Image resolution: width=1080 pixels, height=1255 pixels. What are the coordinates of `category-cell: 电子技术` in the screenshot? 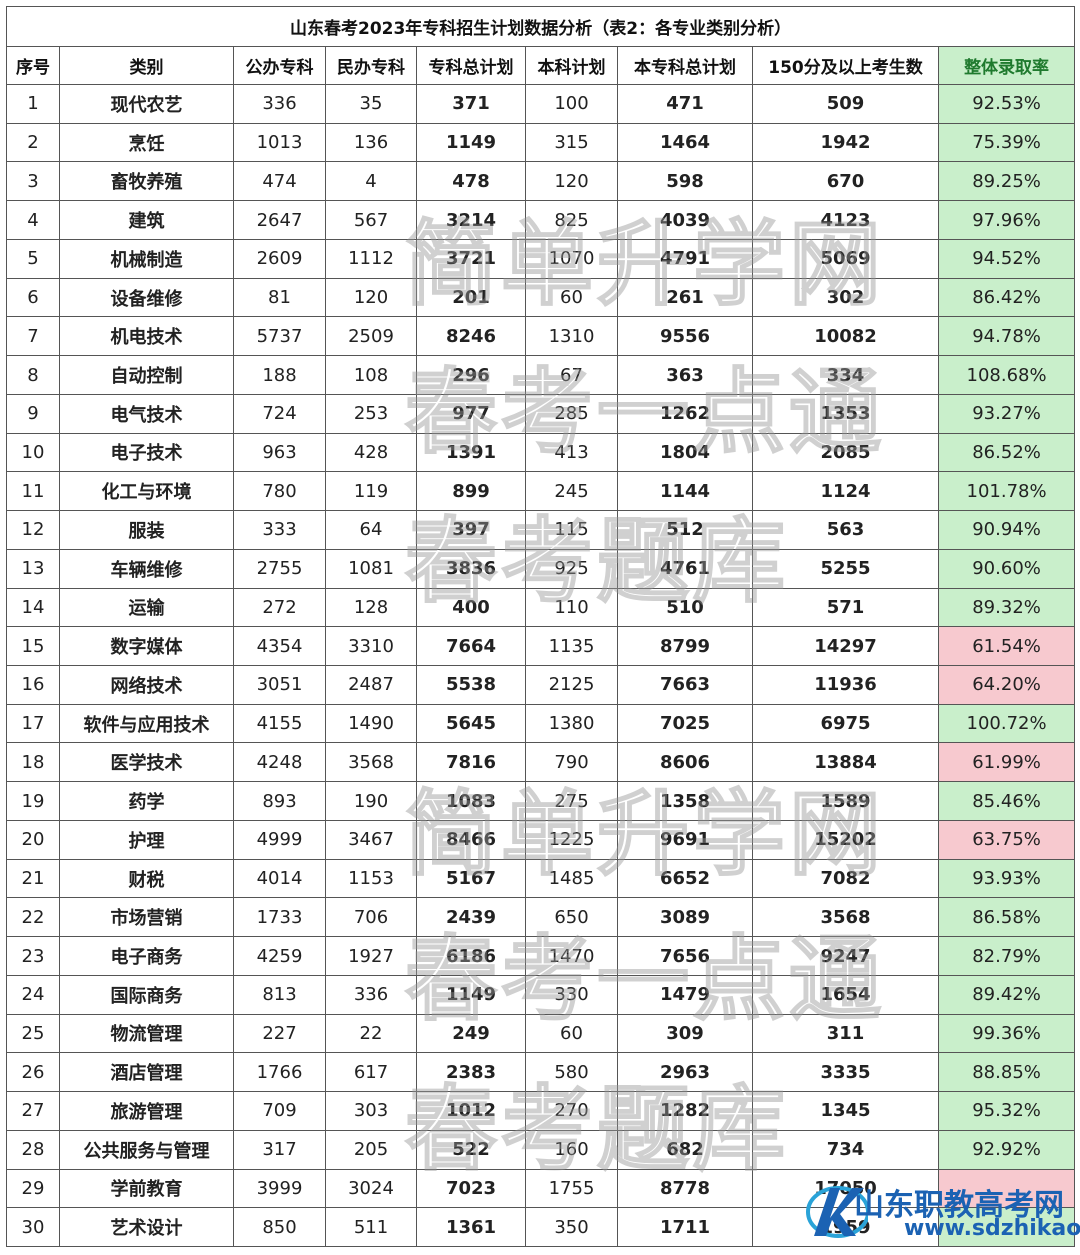 It's located at (146, 452).